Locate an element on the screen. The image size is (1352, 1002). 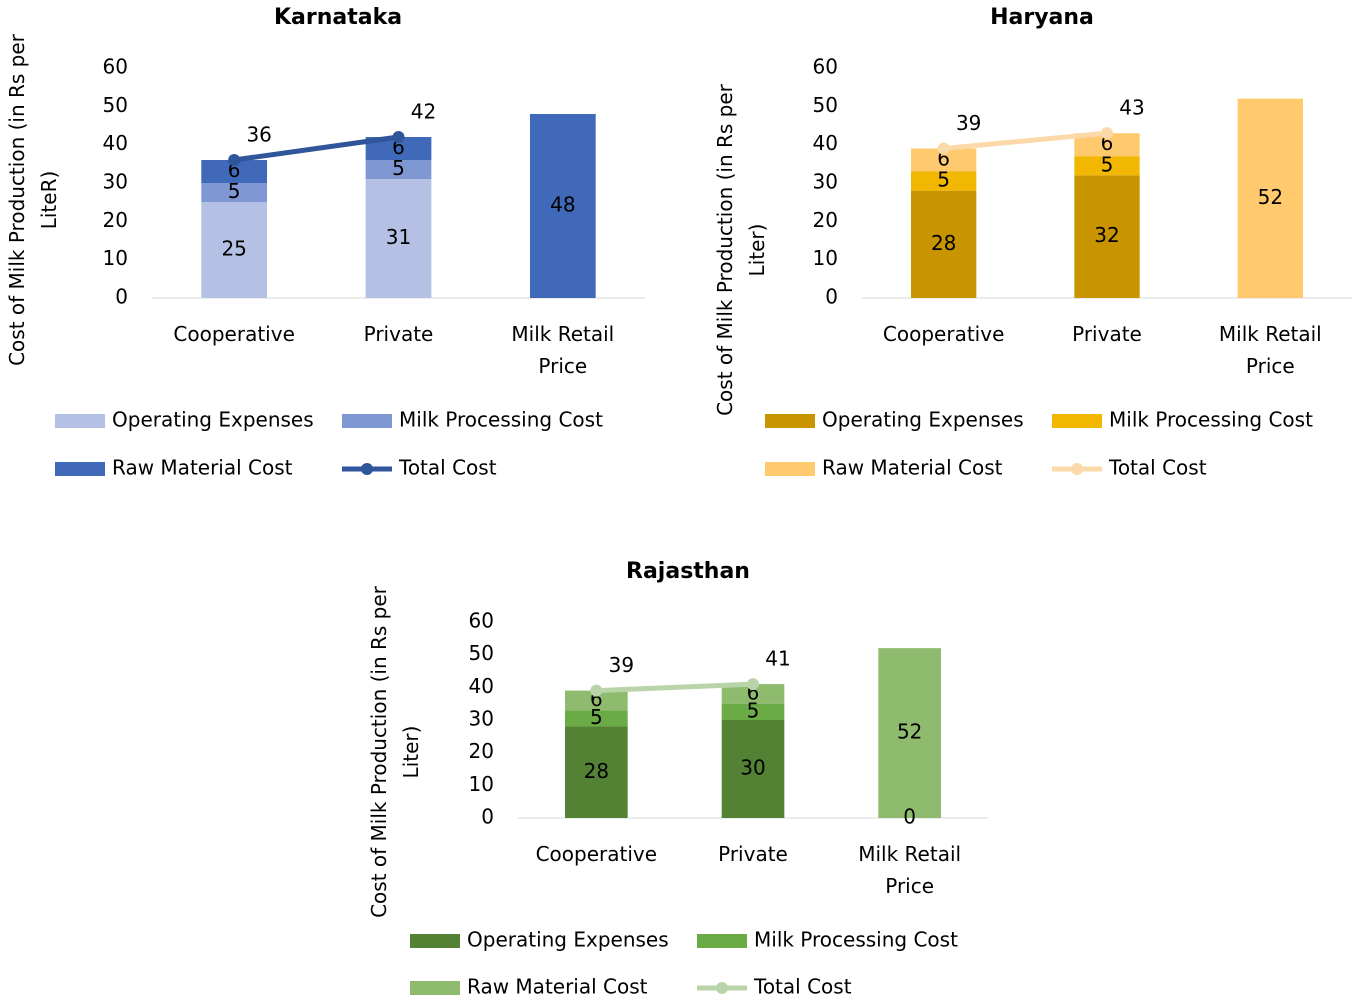
line-label: 43 is located at coordinates (1131, 108).